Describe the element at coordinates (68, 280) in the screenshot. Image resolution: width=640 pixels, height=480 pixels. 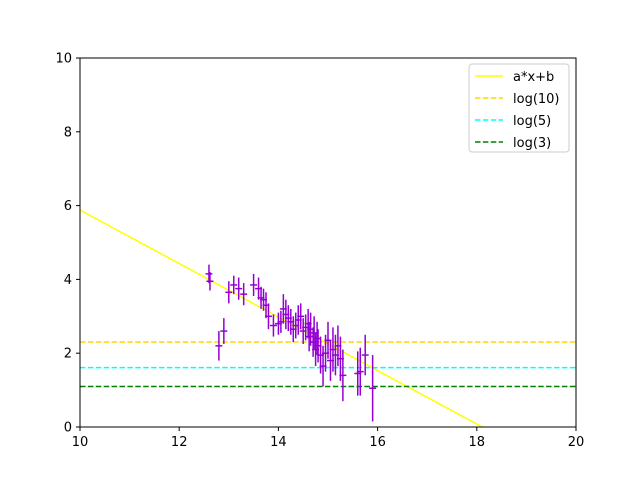
I see `y-tick-label: 4` at that location.